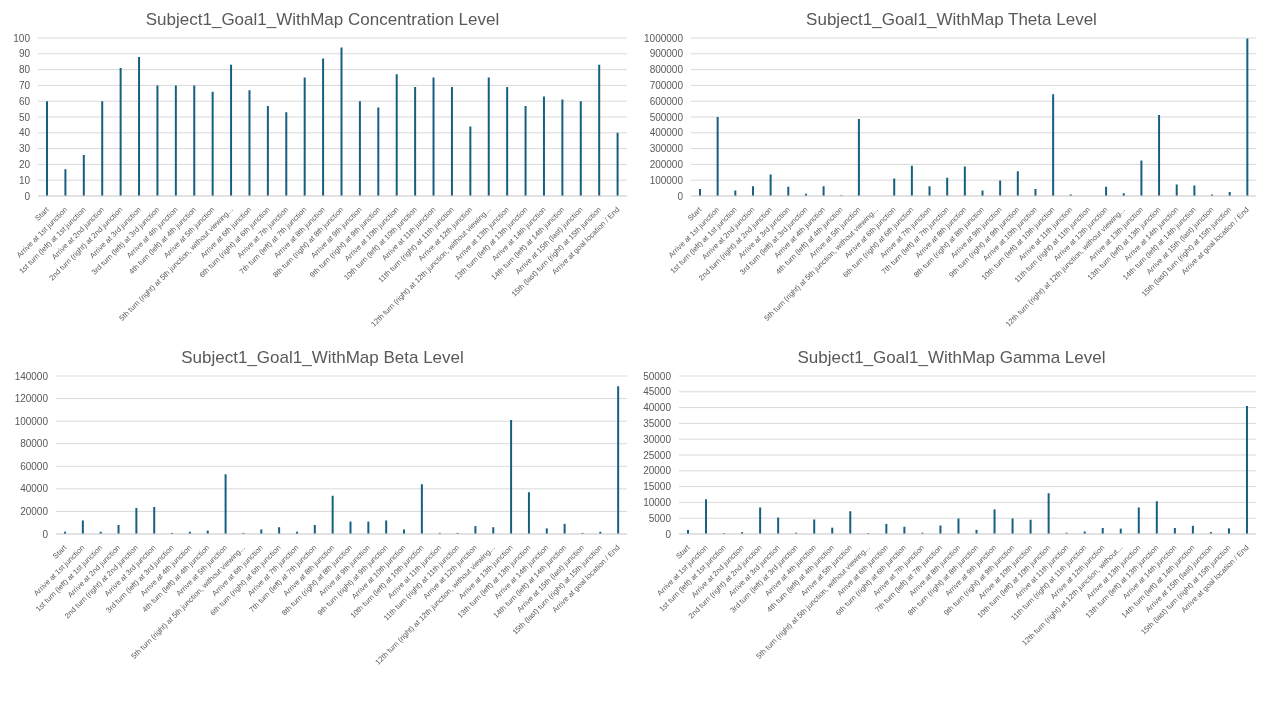  What do you see at coordinates (34, 444) in the screenshot?
I see `y-tick-label: 80000` at bounding box center [34, 444].